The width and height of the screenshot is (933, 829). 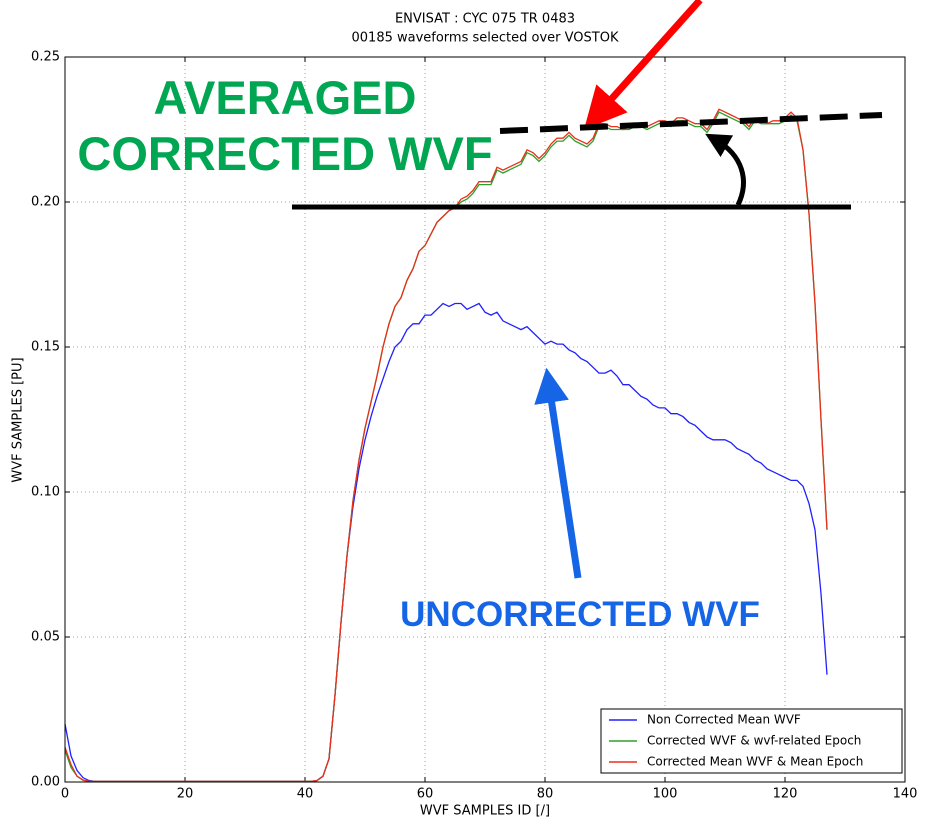 What do you see at coordinates (485, 38) in the screenshot?
I see `chart-subtitle: 00185 waveforms selected over VOSTOK` at bounding box center [485, 38].